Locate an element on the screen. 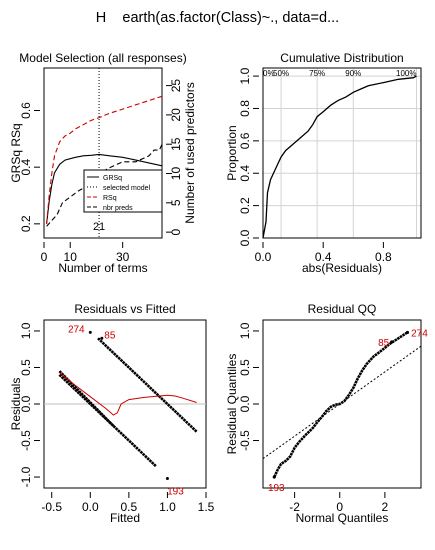 The height and width of the screenshot is (550, 435). residual-qq-y-tick-label: -0.5 is located at coordinates (245, 440).